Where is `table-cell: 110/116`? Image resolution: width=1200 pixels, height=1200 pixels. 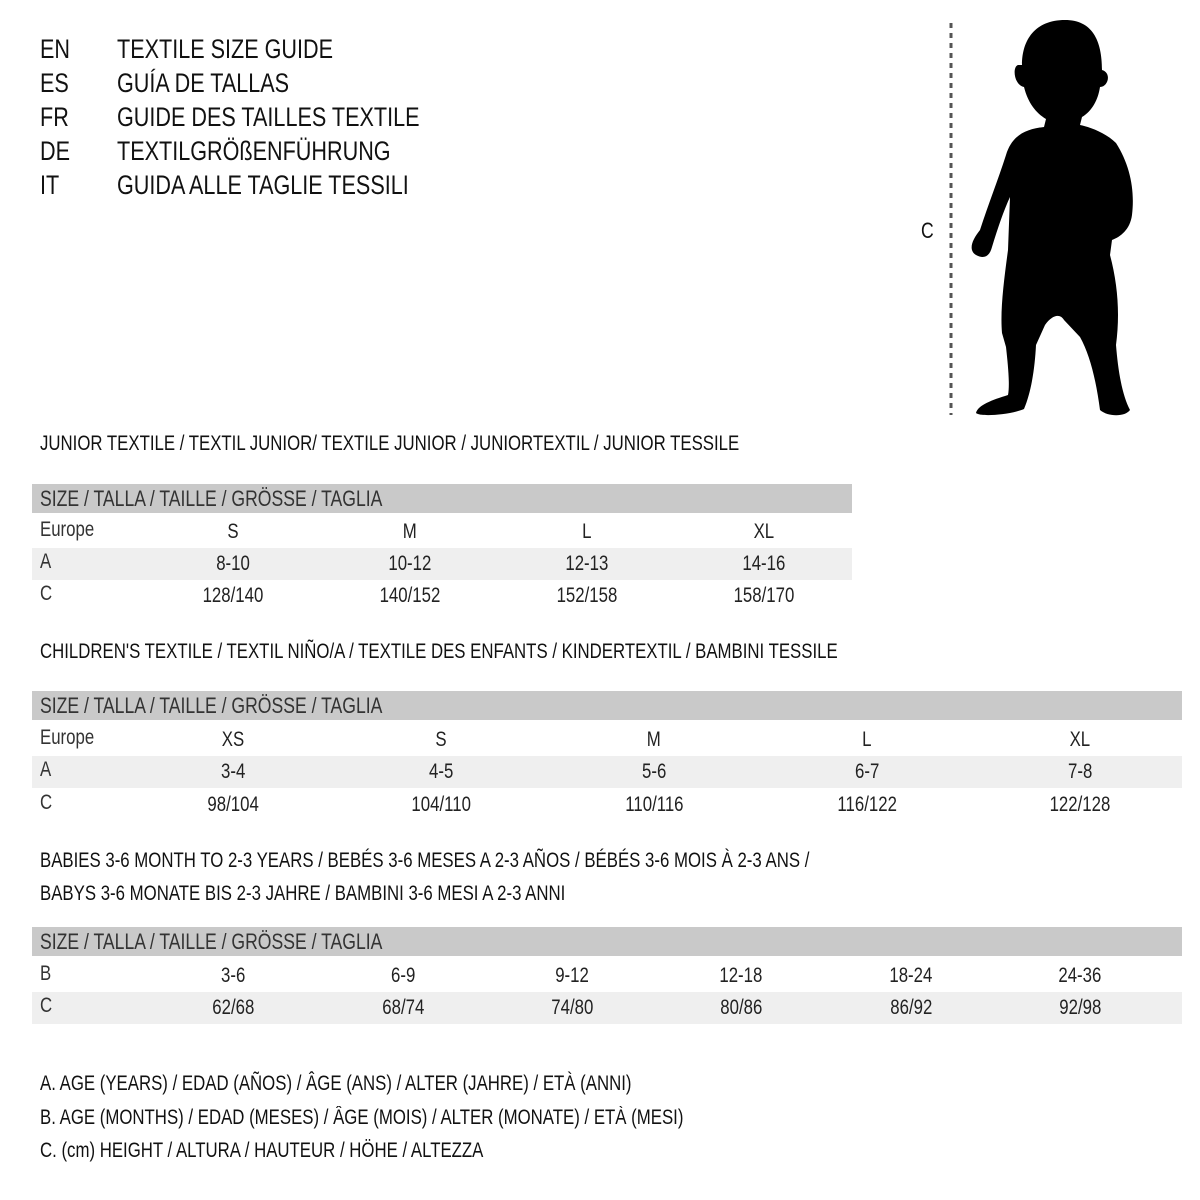
table-cell: 110/116 is located at coordinates (654, 804).